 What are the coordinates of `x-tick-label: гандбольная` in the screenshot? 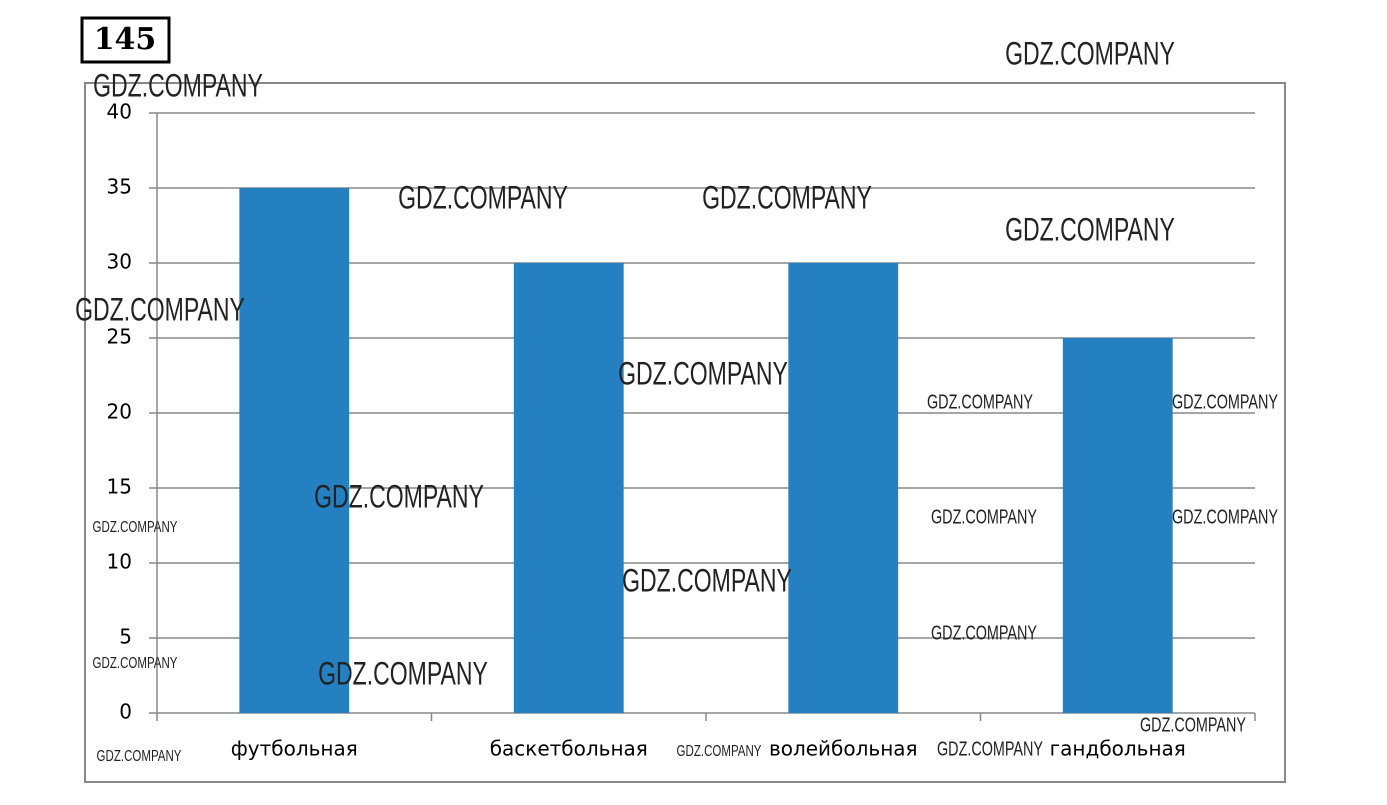 It's located at (1118, 749).